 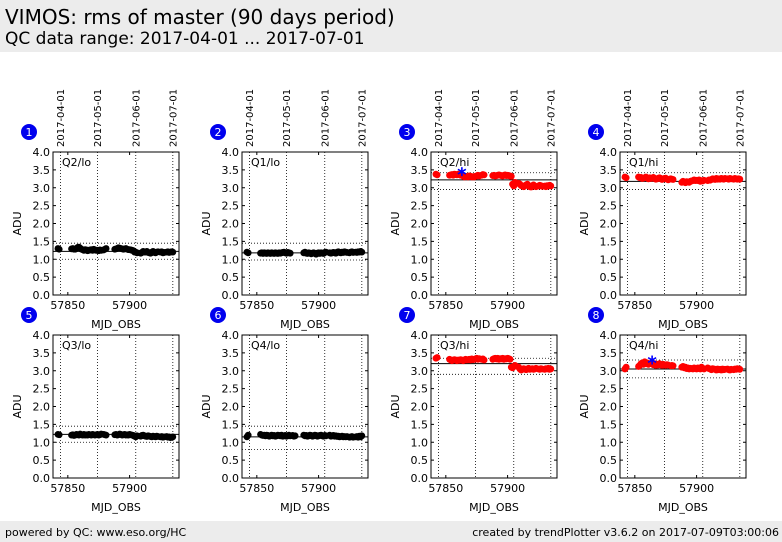 I want to click on panel-number: 7, so click(x=407, y=315).